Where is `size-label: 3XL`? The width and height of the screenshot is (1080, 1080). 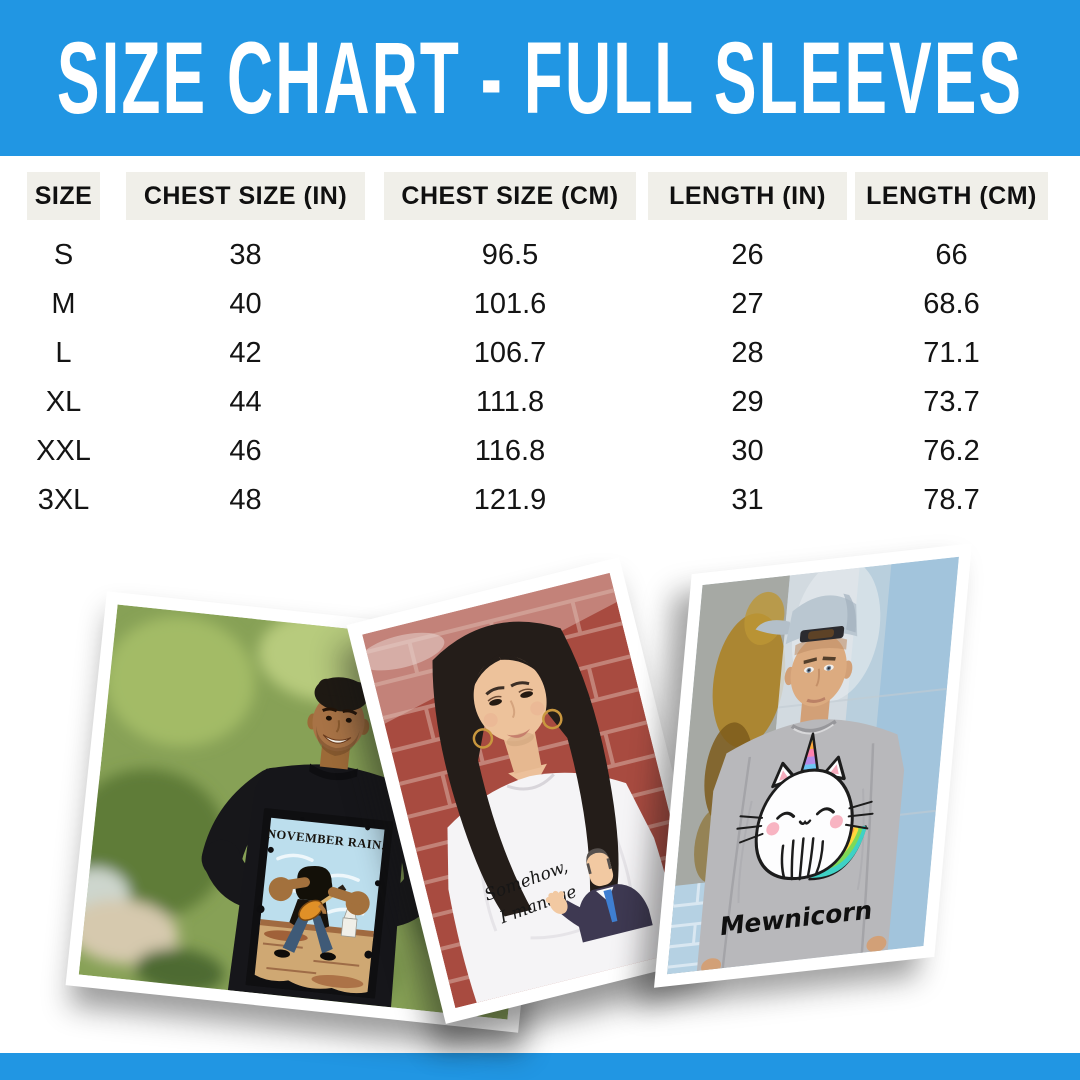
size-label: 3XL is located at coordinates (63, 500).